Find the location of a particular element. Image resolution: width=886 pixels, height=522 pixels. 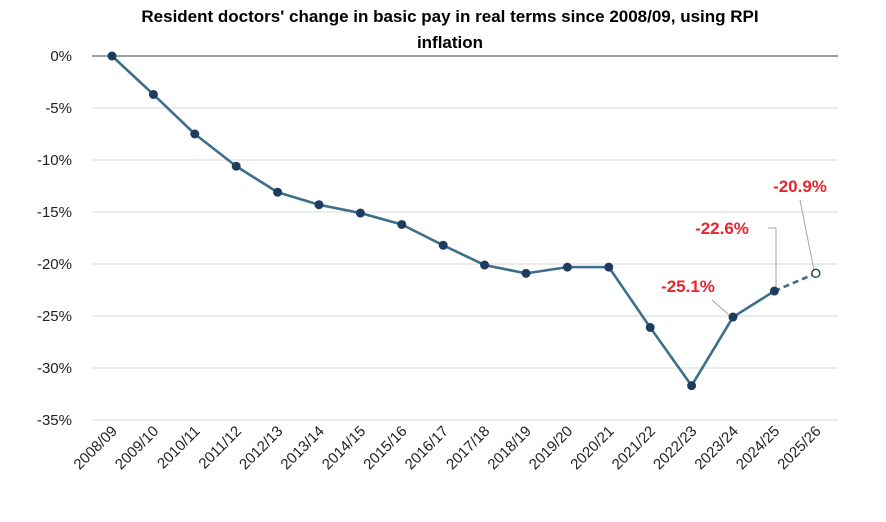

y-tick-label: -35% is located at coordinates (54, 420).